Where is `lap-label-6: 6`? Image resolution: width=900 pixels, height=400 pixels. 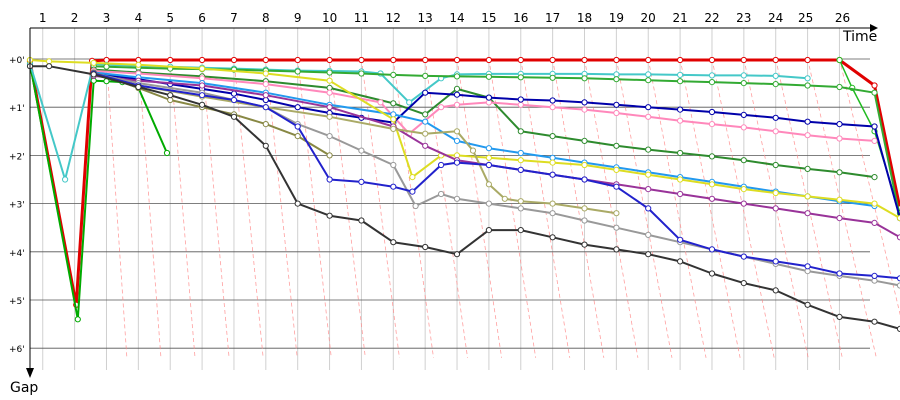
lap-label-6: 6 is located at coordinates (202, 18).